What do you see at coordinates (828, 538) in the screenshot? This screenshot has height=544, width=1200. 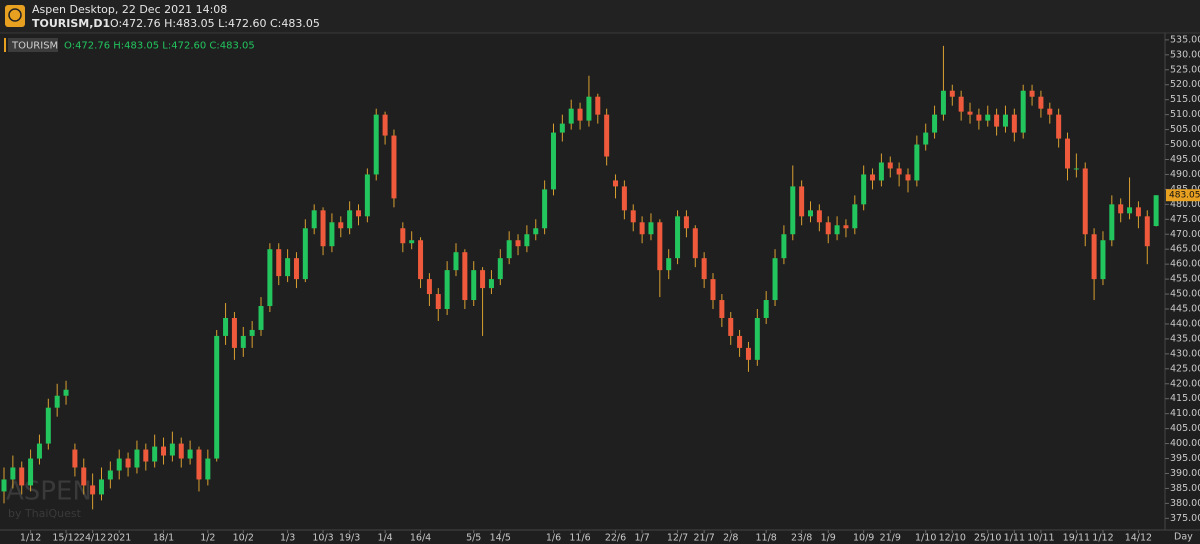 I see `x-tick-label: 1/9` at bounding box center [828, 538].